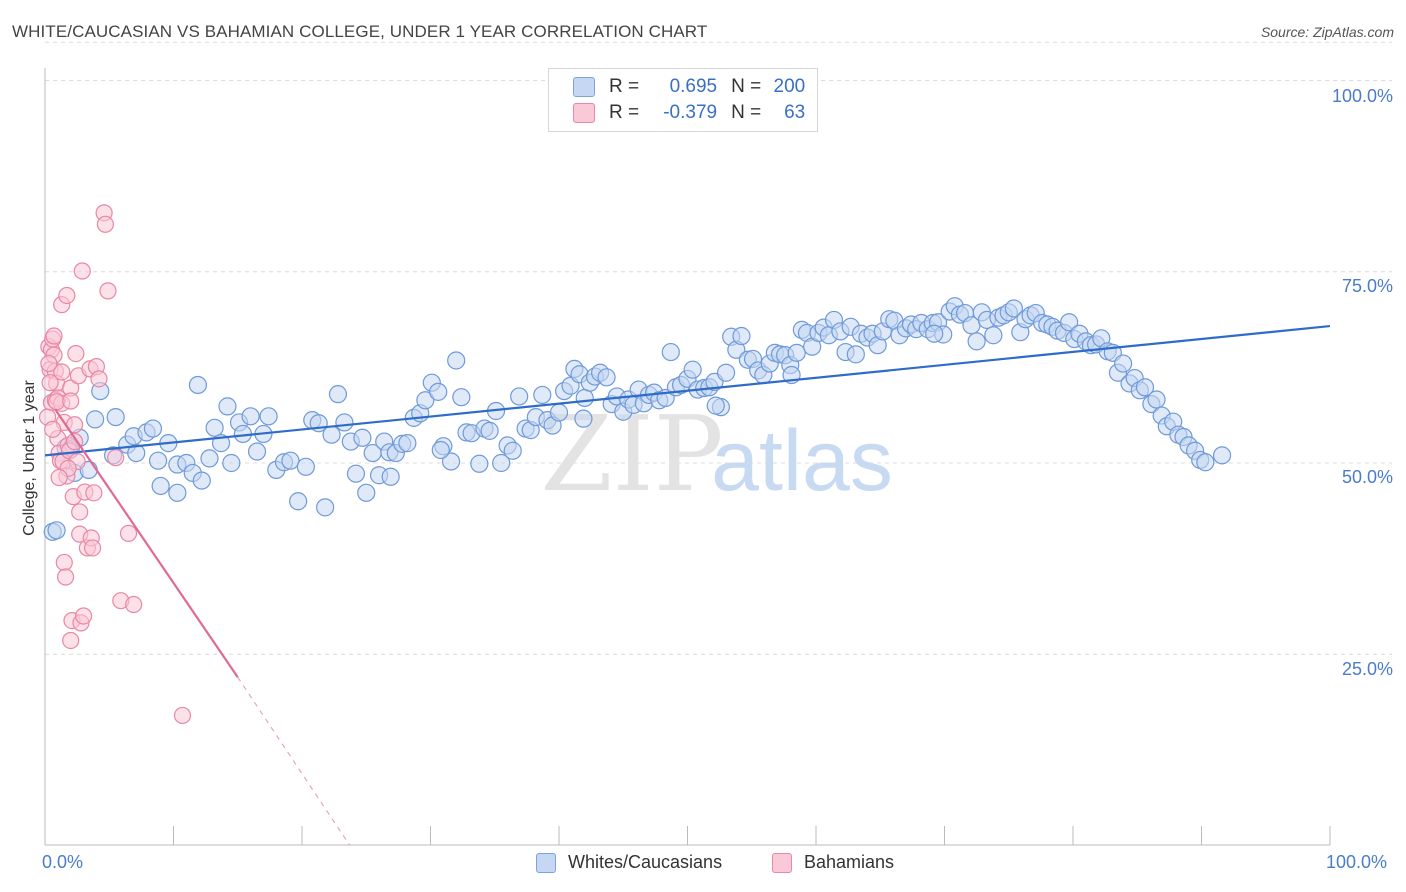 The width and height of the screenshot is (1406, 892). Describe the element at coordinates (782, 862) in the screenshot. I see `series-swatch-pink` at that location.